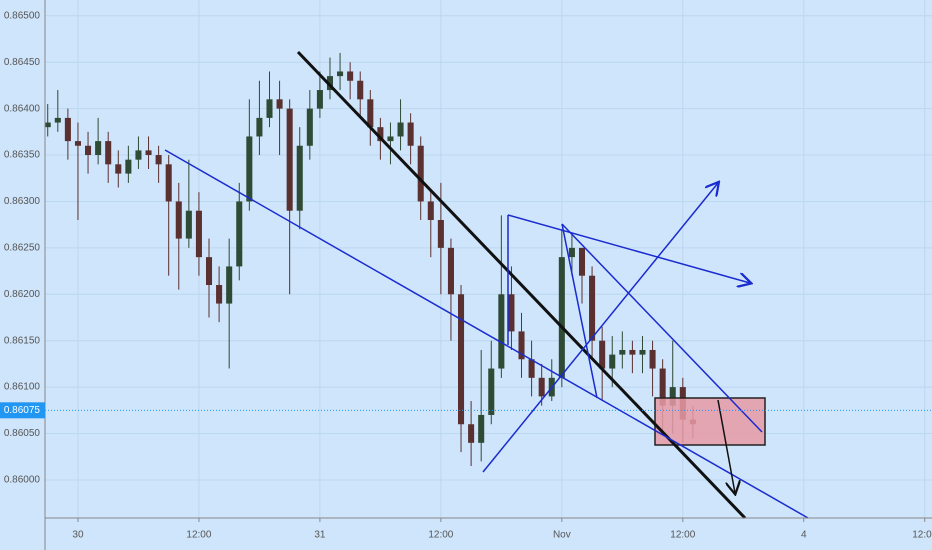 Image resolution: width=932 pixels, height=550 pixels. I want to click on y-tick-label: 0.86050, so click(22, 433).